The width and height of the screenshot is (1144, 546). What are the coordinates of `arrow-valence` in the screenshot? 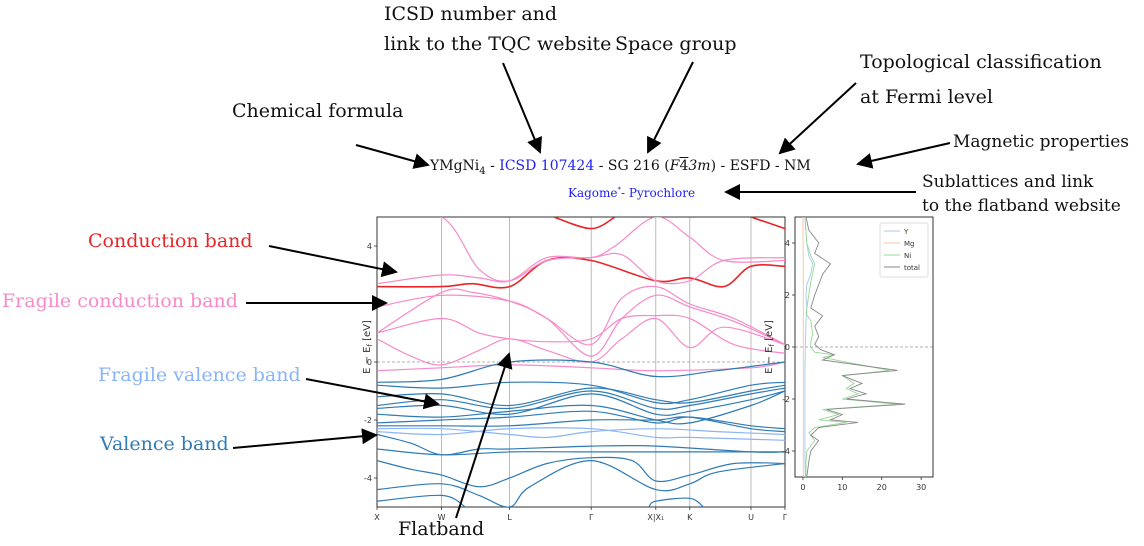 It's located at (305, 438).